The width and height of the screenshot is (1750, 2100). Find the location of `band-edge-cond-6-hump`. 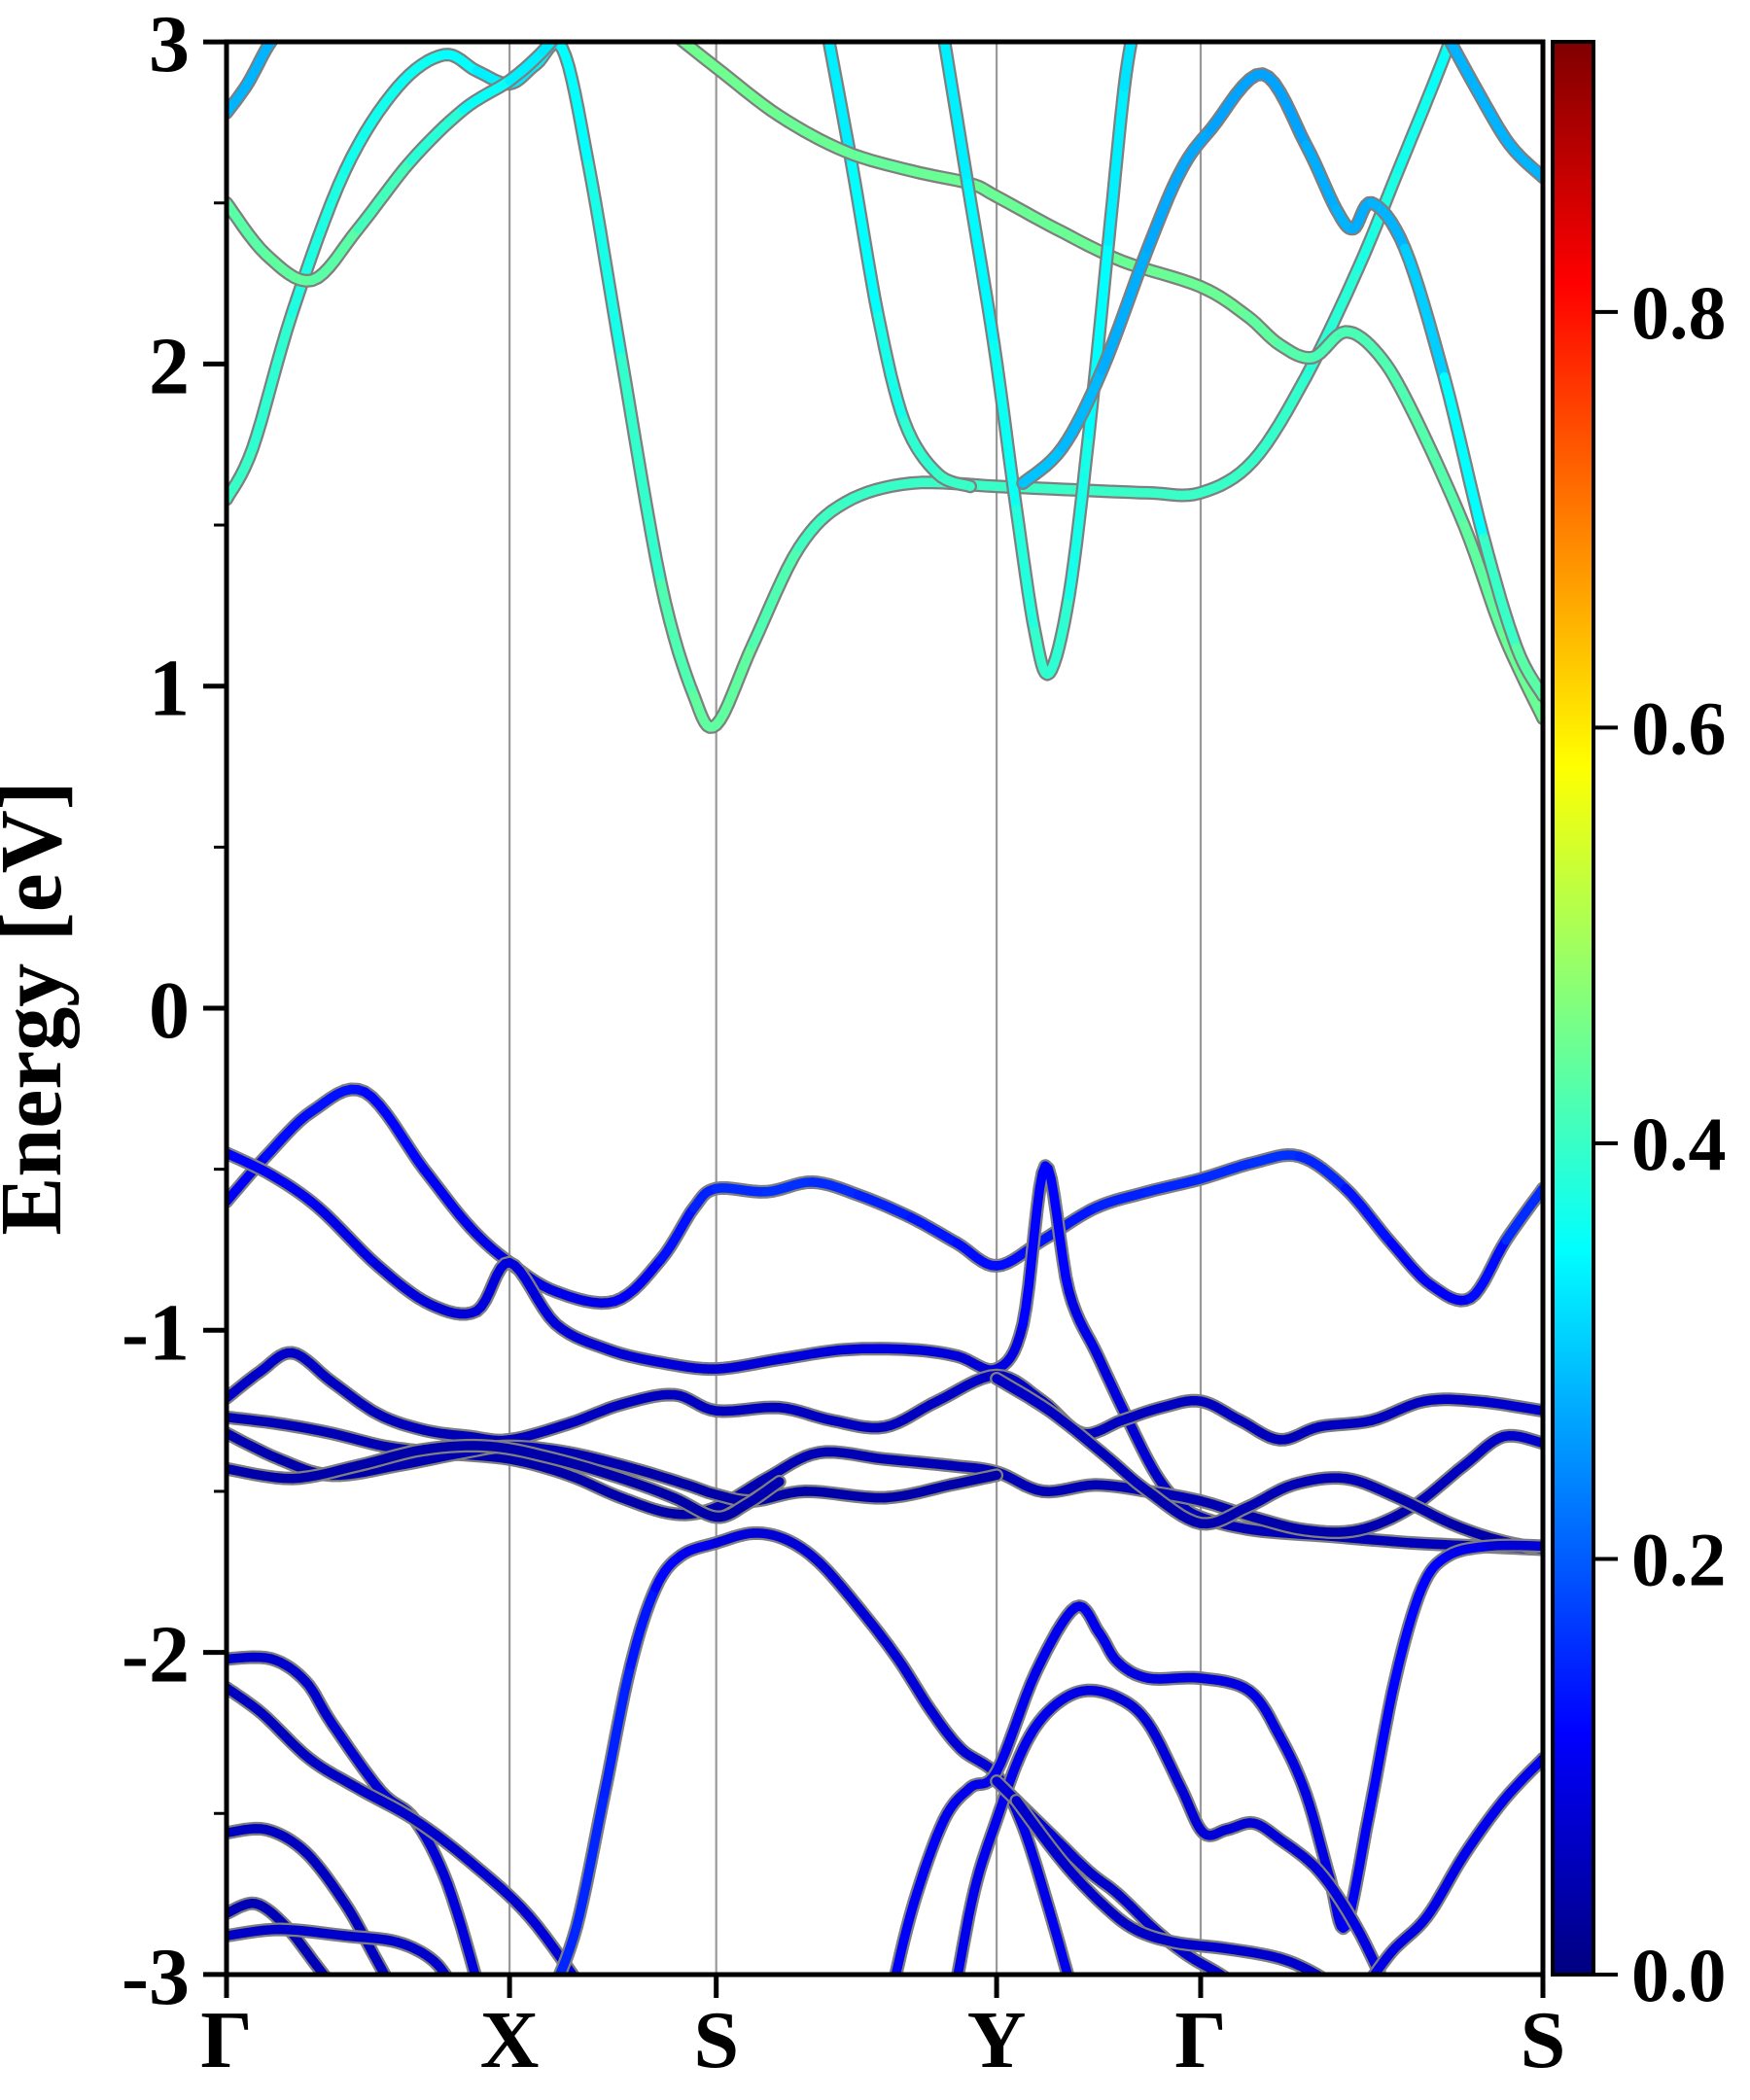

band-edge-cond-6-hump is located at coordinates (1279, 385).